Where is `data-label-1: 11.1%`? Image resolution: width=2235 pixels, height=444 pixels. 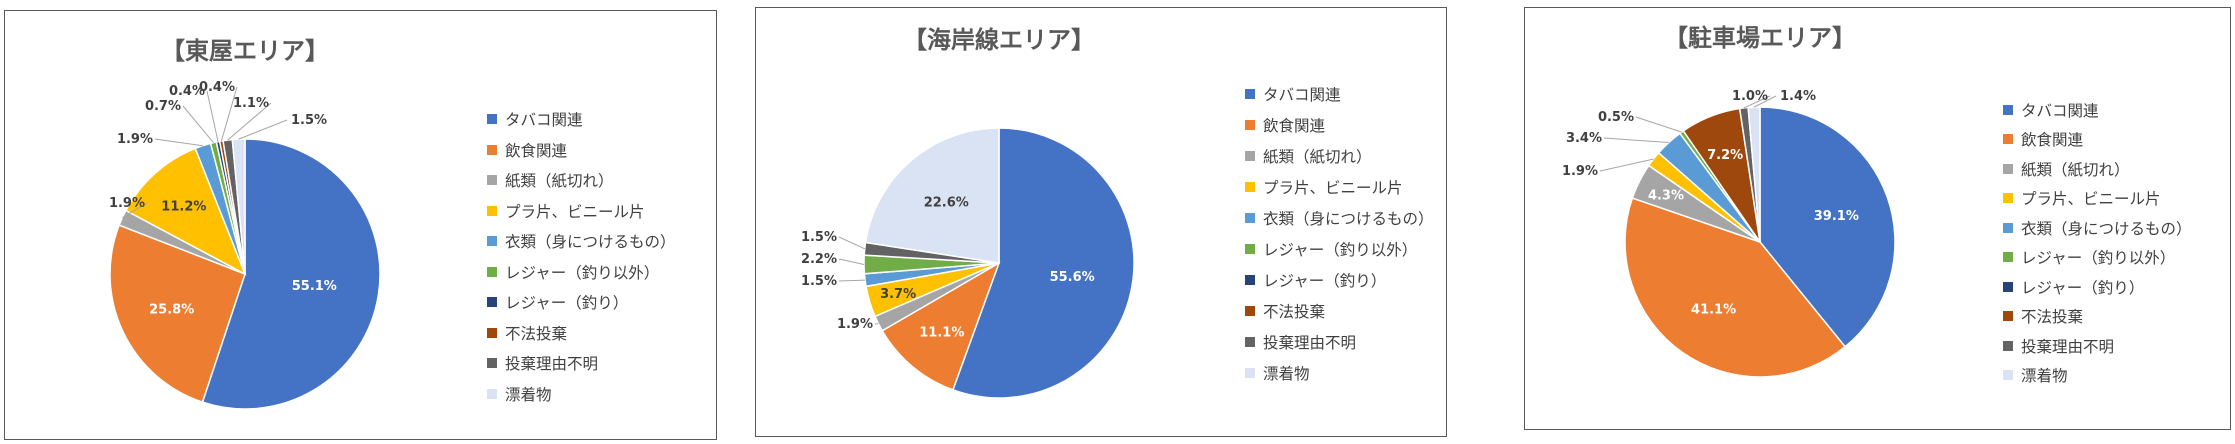
data-label-1: 11.1% is located at coordinates (941, 332).